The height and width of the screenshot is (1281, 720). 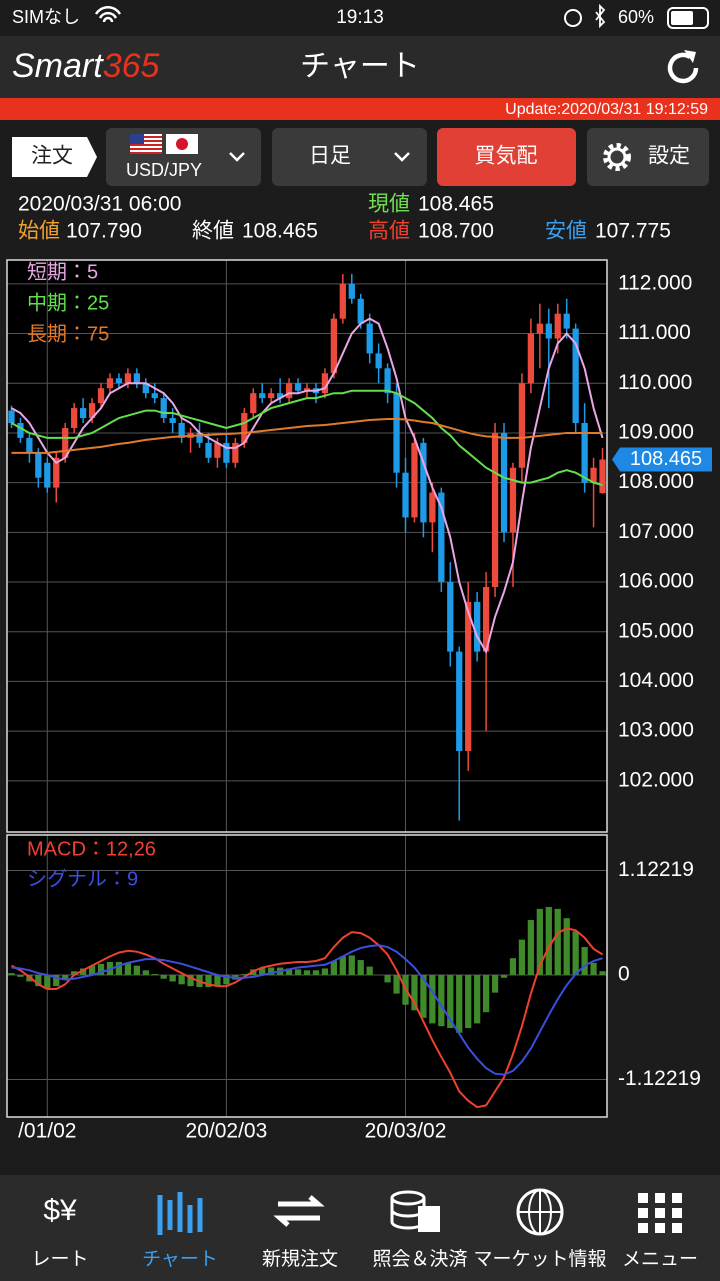 I want to click on menu-icon, so click(x=660, y=1213).